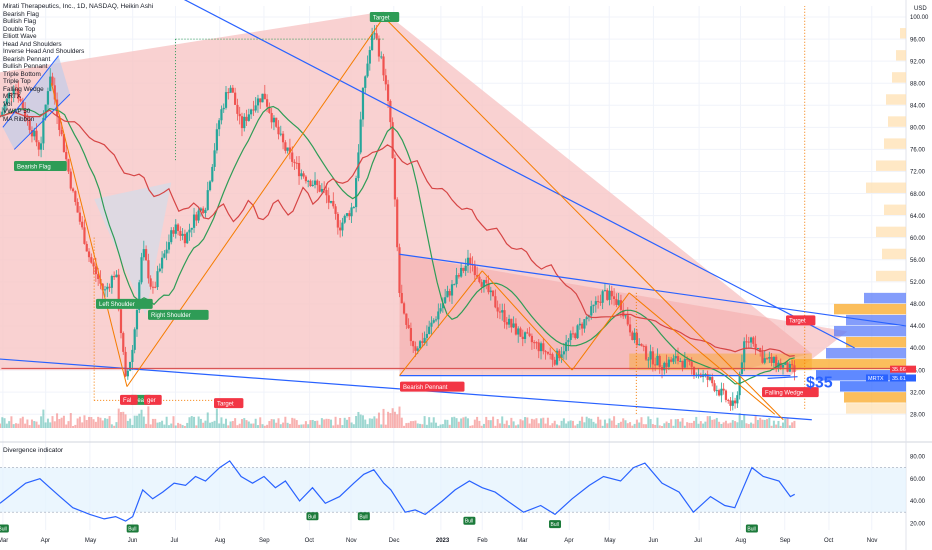 The height and width of the screenshot is (550, 932). I want to click on price-tick-label: 96.00, so click(918, 40).